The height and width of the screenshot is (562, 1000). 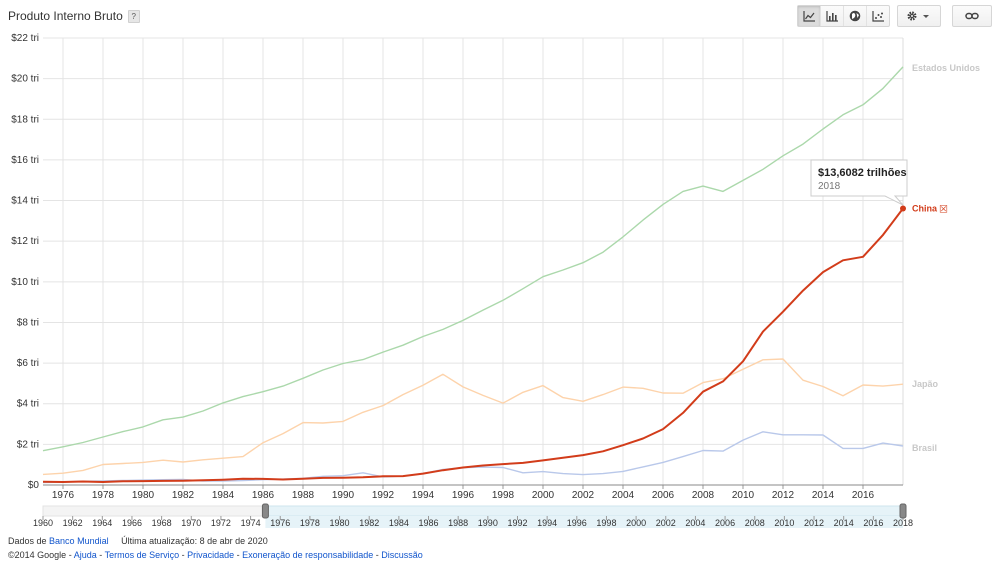 What do you see at coordinates (725, 523) in the screenshot?
I see `timeline-label: 2006` at bounding box center [725, 523].